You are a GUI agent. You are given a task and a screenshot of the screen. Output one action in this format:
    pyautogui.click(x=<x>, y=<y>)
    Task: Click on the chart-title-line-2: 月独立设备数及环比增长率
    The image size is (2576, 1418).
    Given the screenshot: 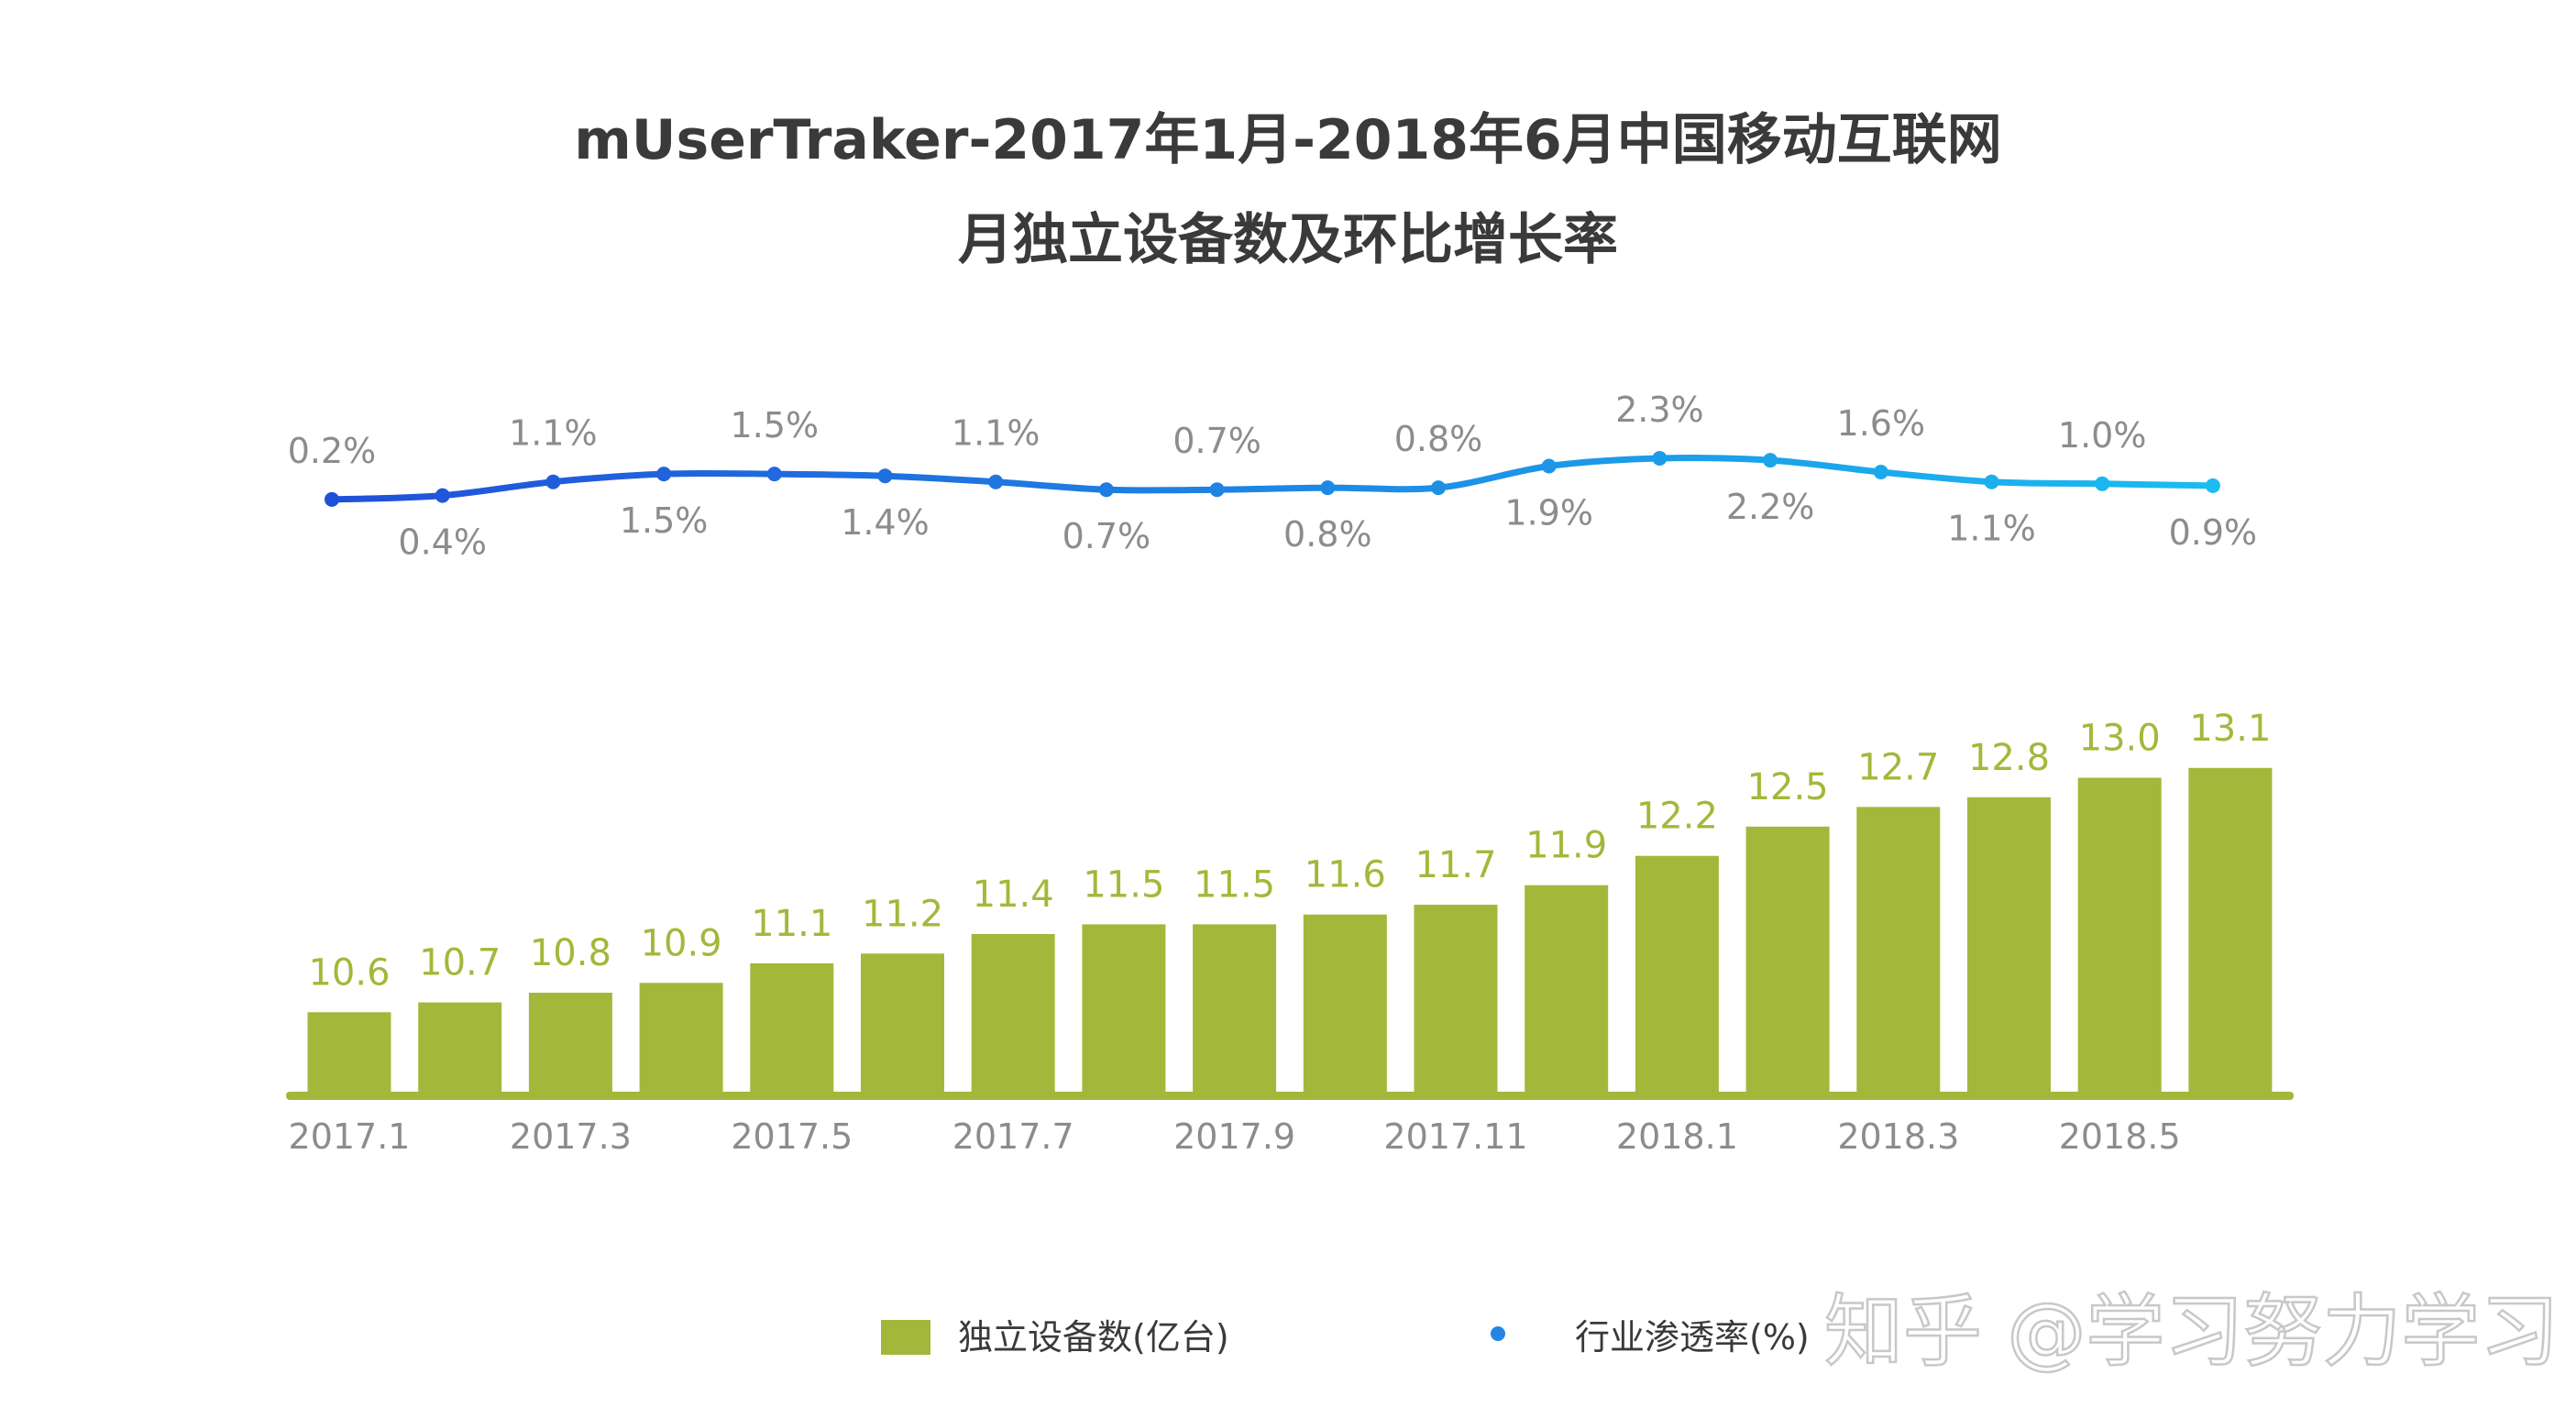 What is the action you would take?
    pyautogui.click(x=1288, y=240)
    